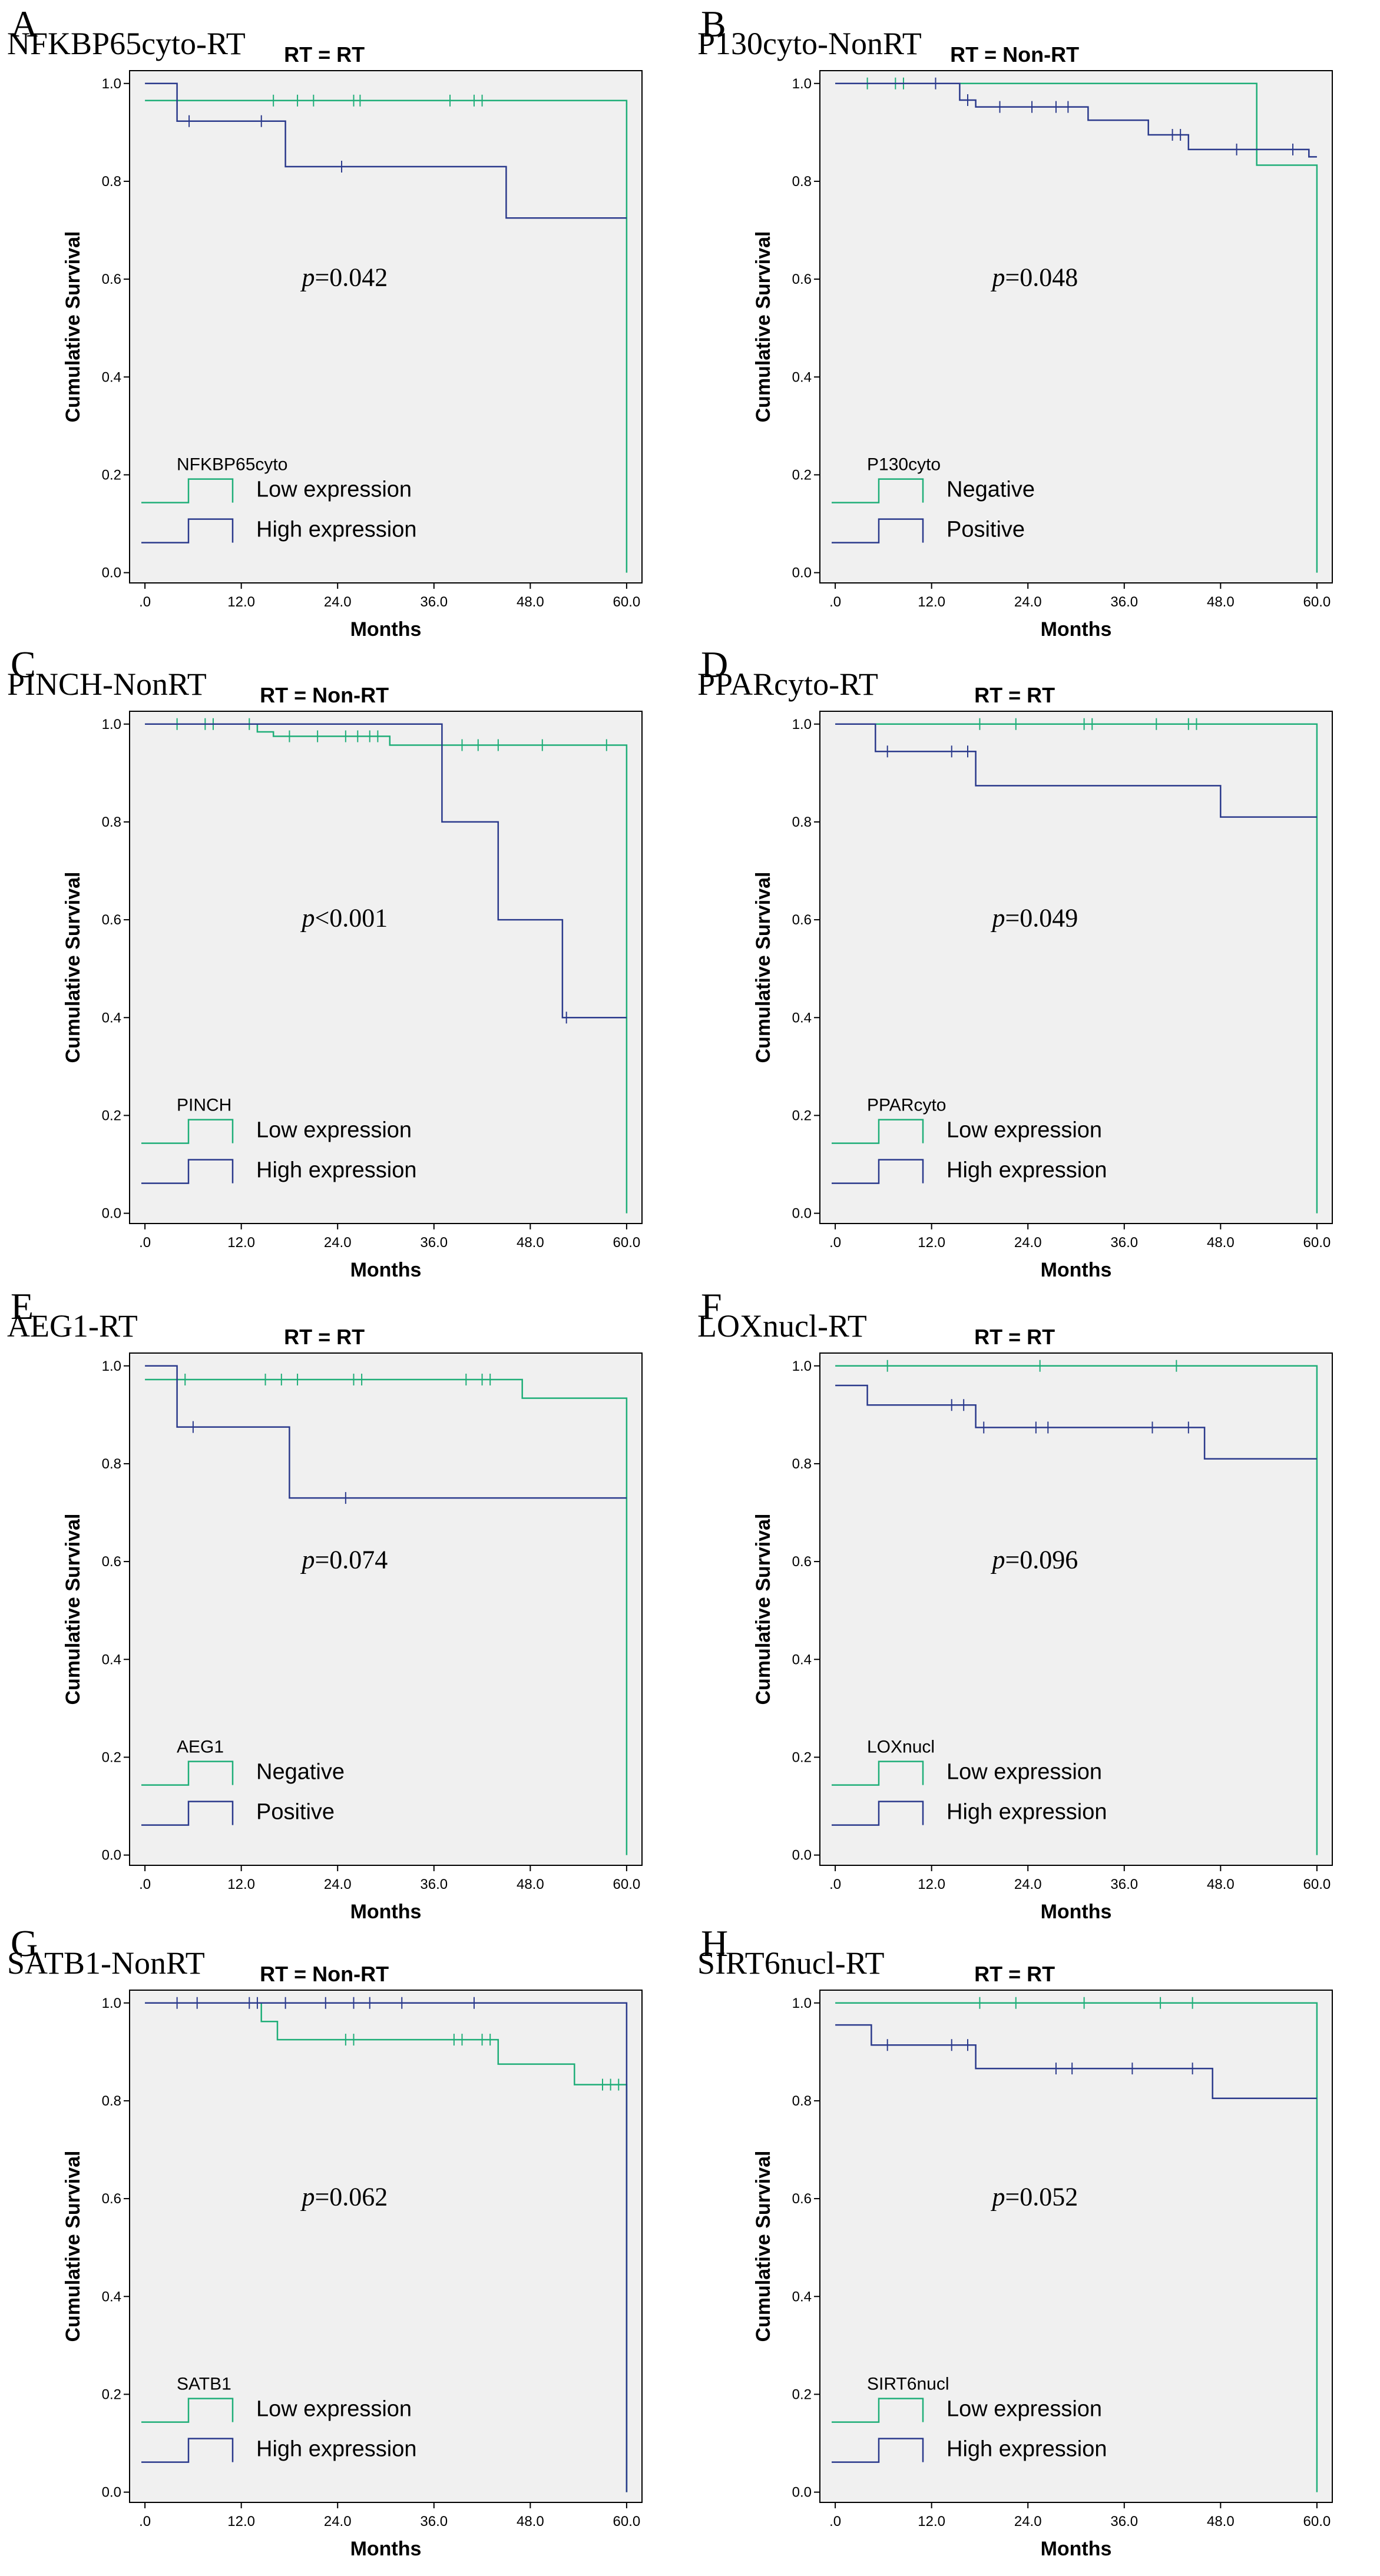  Describe the element at coordinates (1034, 277) in the screenshot. I see `p-value: p=0.048` at that location.